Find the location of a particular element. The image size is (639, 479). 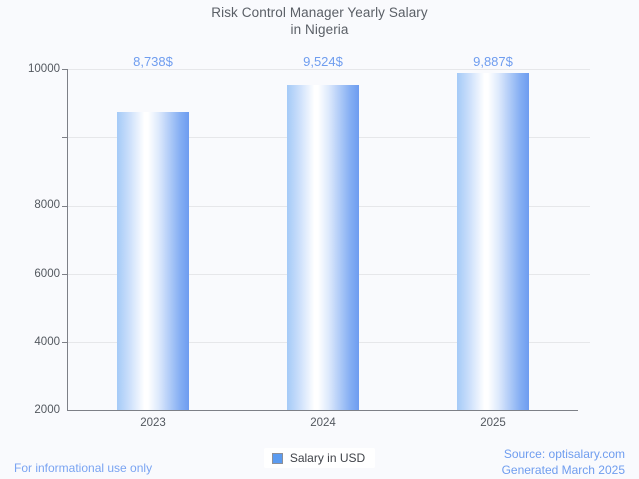

source-text: Source: optisalary.com is located at coordinates (564, 454).